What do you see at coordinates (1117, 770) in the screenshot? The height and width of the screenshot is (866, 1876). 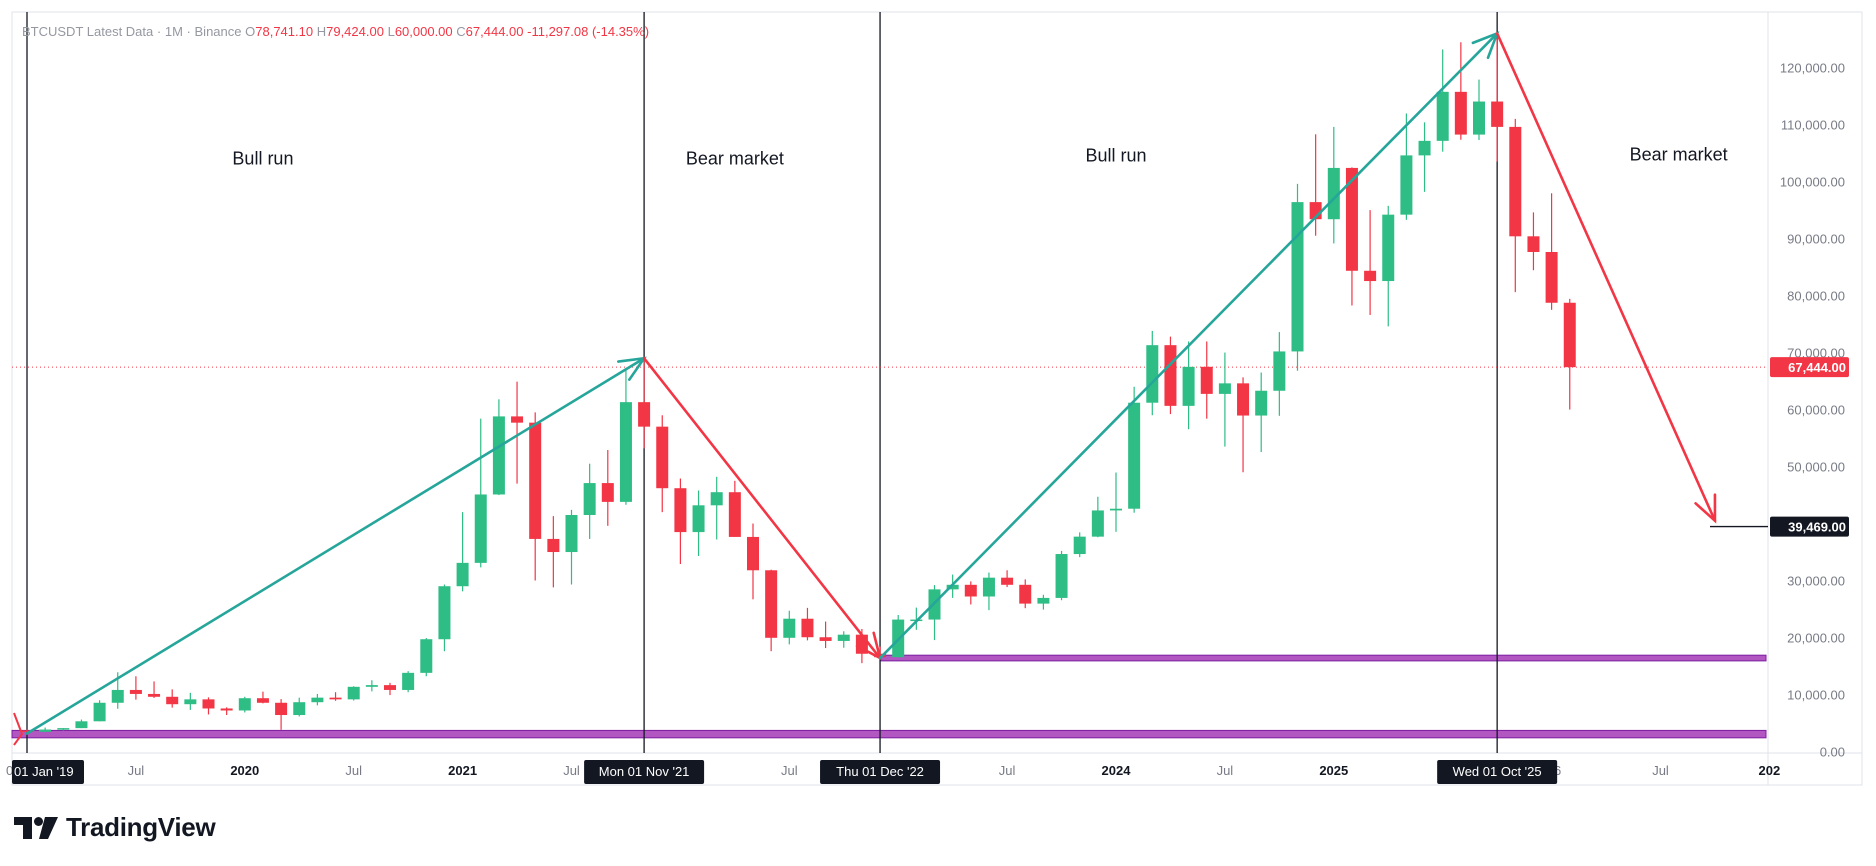 I see `time-tick-label: 2024` at bounding box center [1117, 770].